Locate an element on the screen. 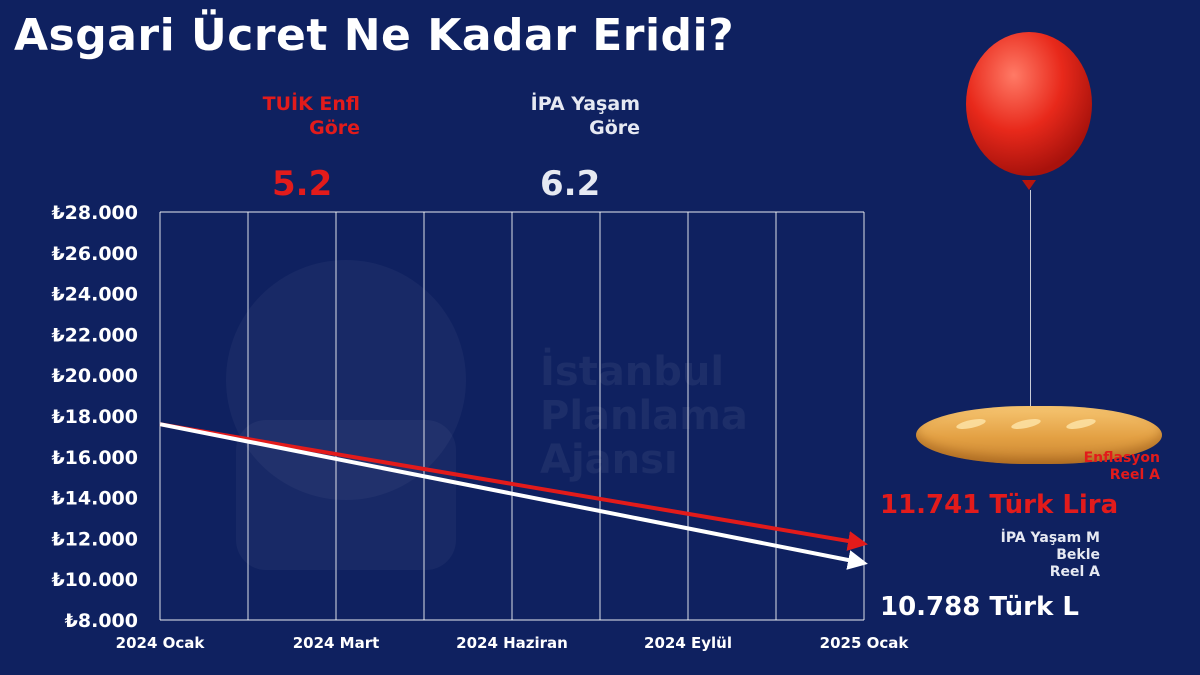  balloon-string is located at coordinates (1030, 300).